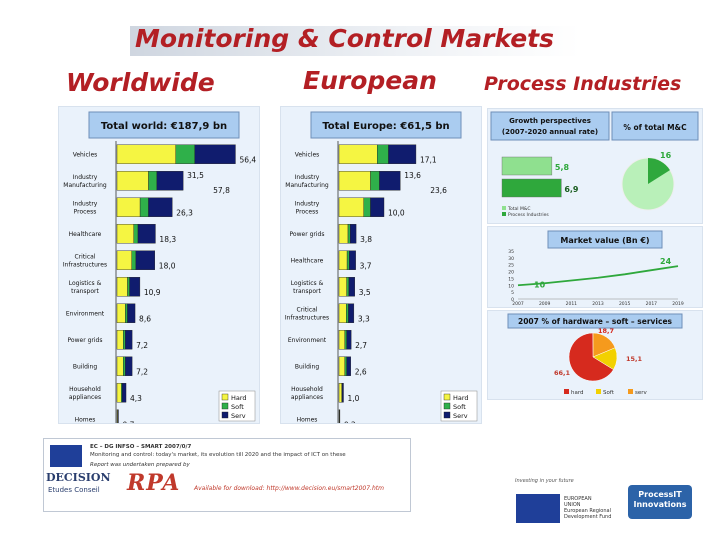 The width and height of the screenshot is (720, 540). I want to click on page-title: Monitoring & Control Markets, so click(344, 38).